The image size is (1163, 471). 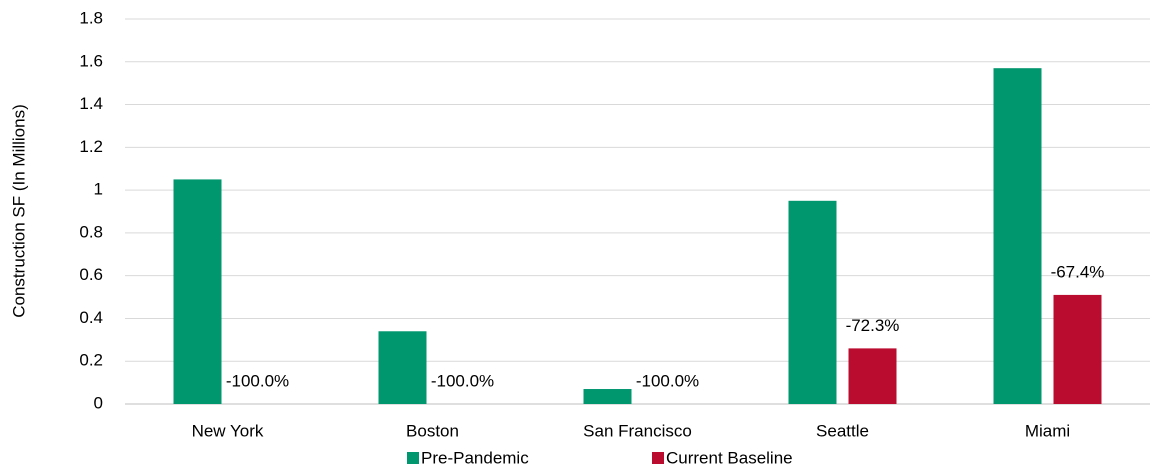 I want to click on y-tick-label: 1.8, so click(x=91, y=17).